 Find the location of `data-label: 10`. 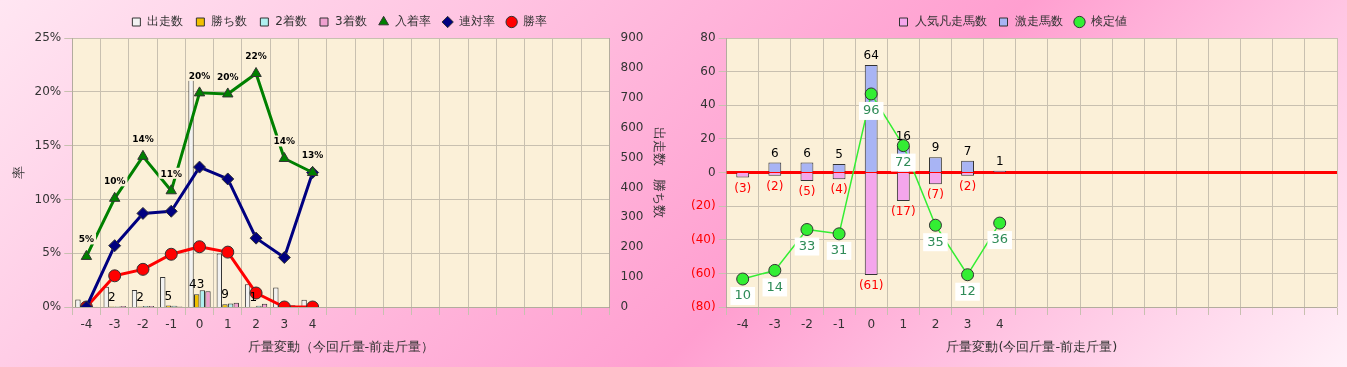

data-label: 10 is located at coordinates (742, 295).